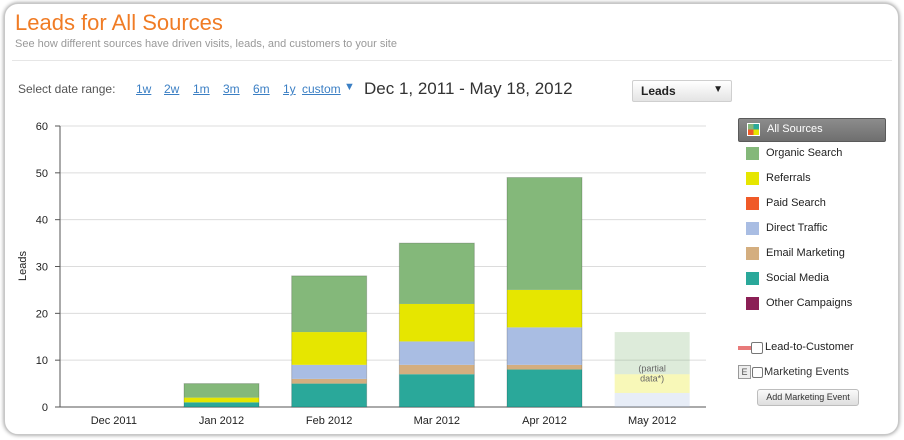 The width and height of the screenshot is (904, 440). Describe the element at coordinates (796, 203) in the screenshot. I see `legend-label: Paid Search` at that location.